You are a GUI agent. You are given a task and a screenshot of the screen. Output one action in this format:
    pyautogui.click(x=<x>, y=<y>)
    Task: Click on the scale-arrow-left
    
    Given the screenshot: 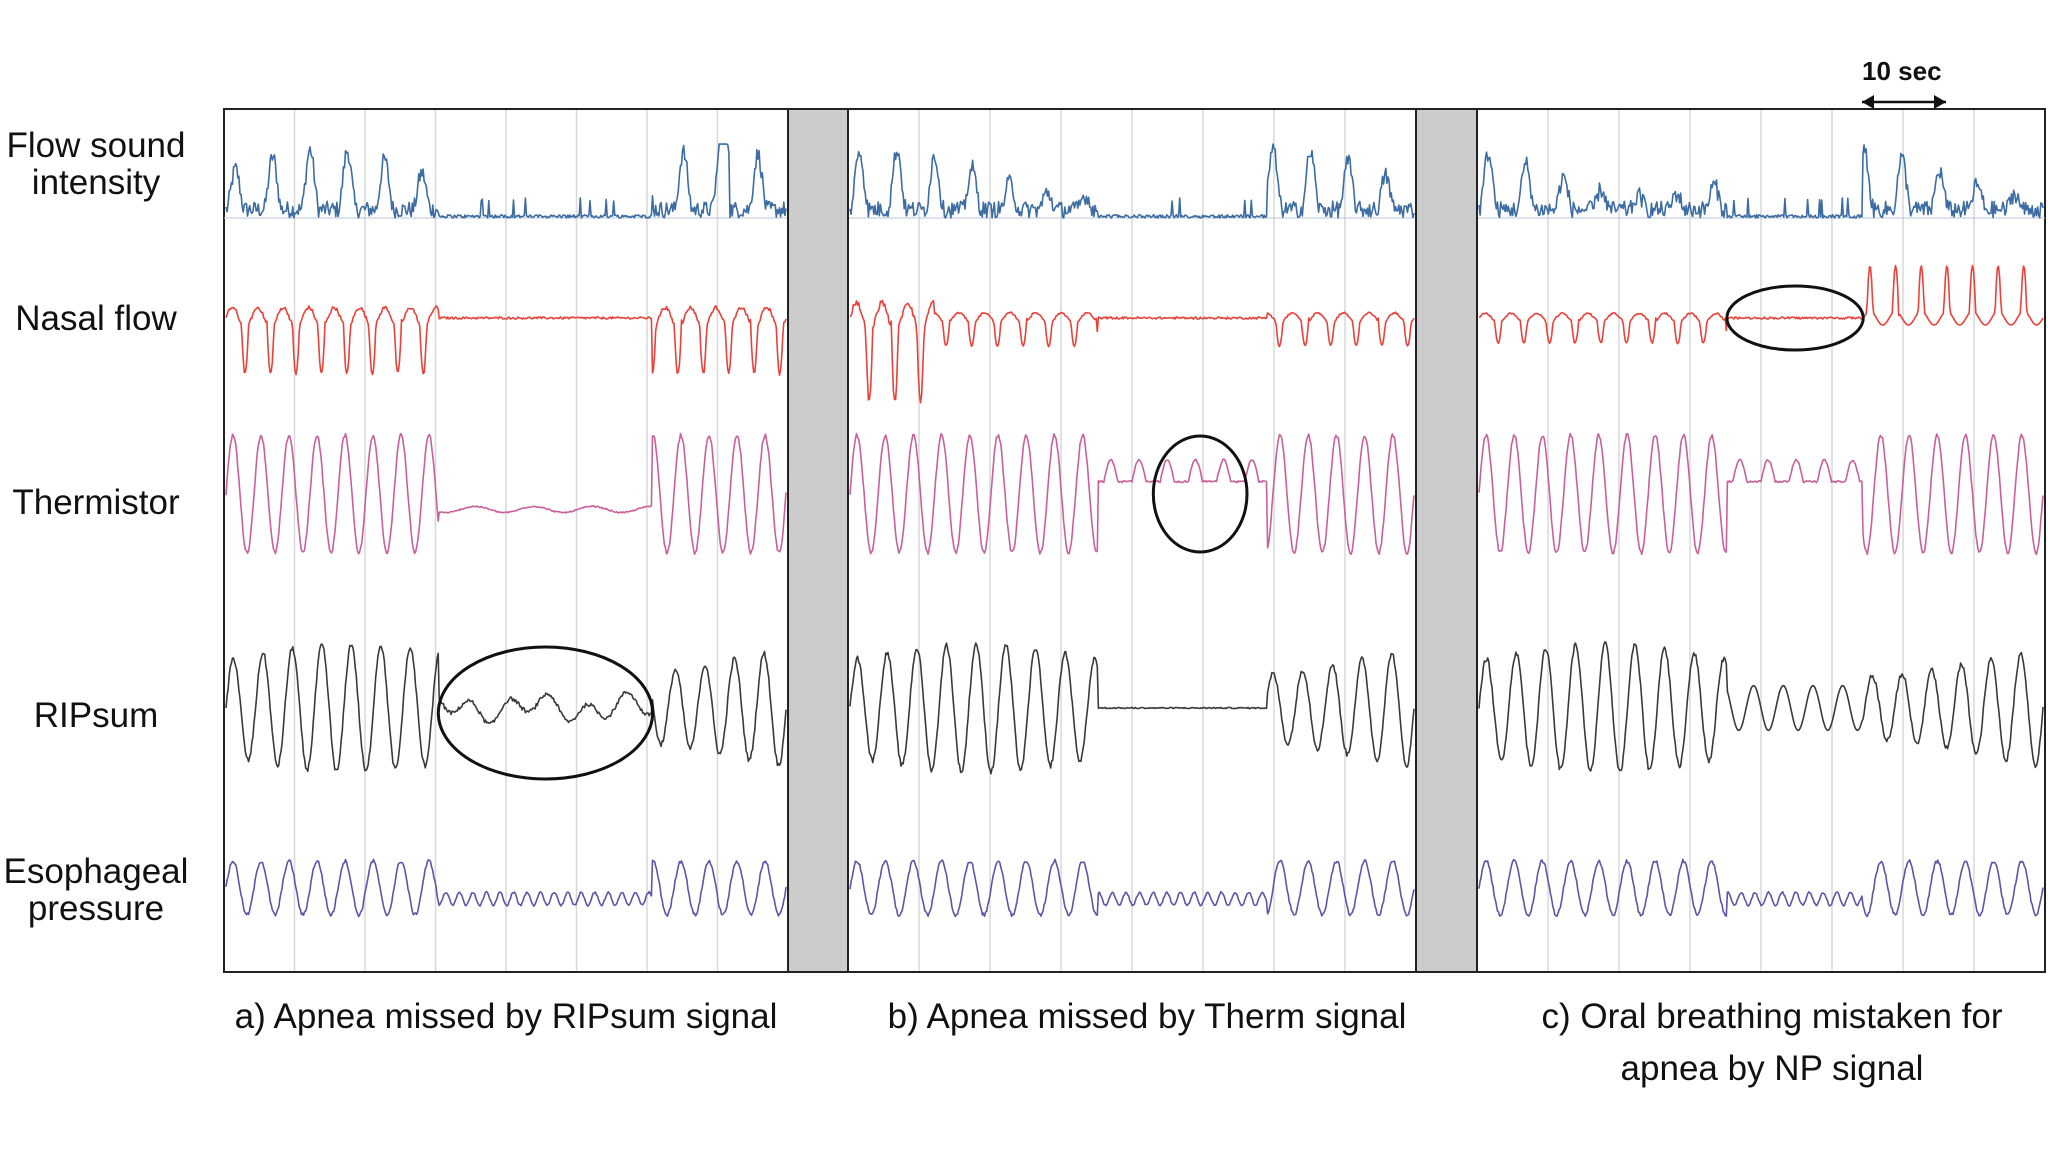 What is the action you would take?
    pyautogui.click(x=1868, y=102)
    